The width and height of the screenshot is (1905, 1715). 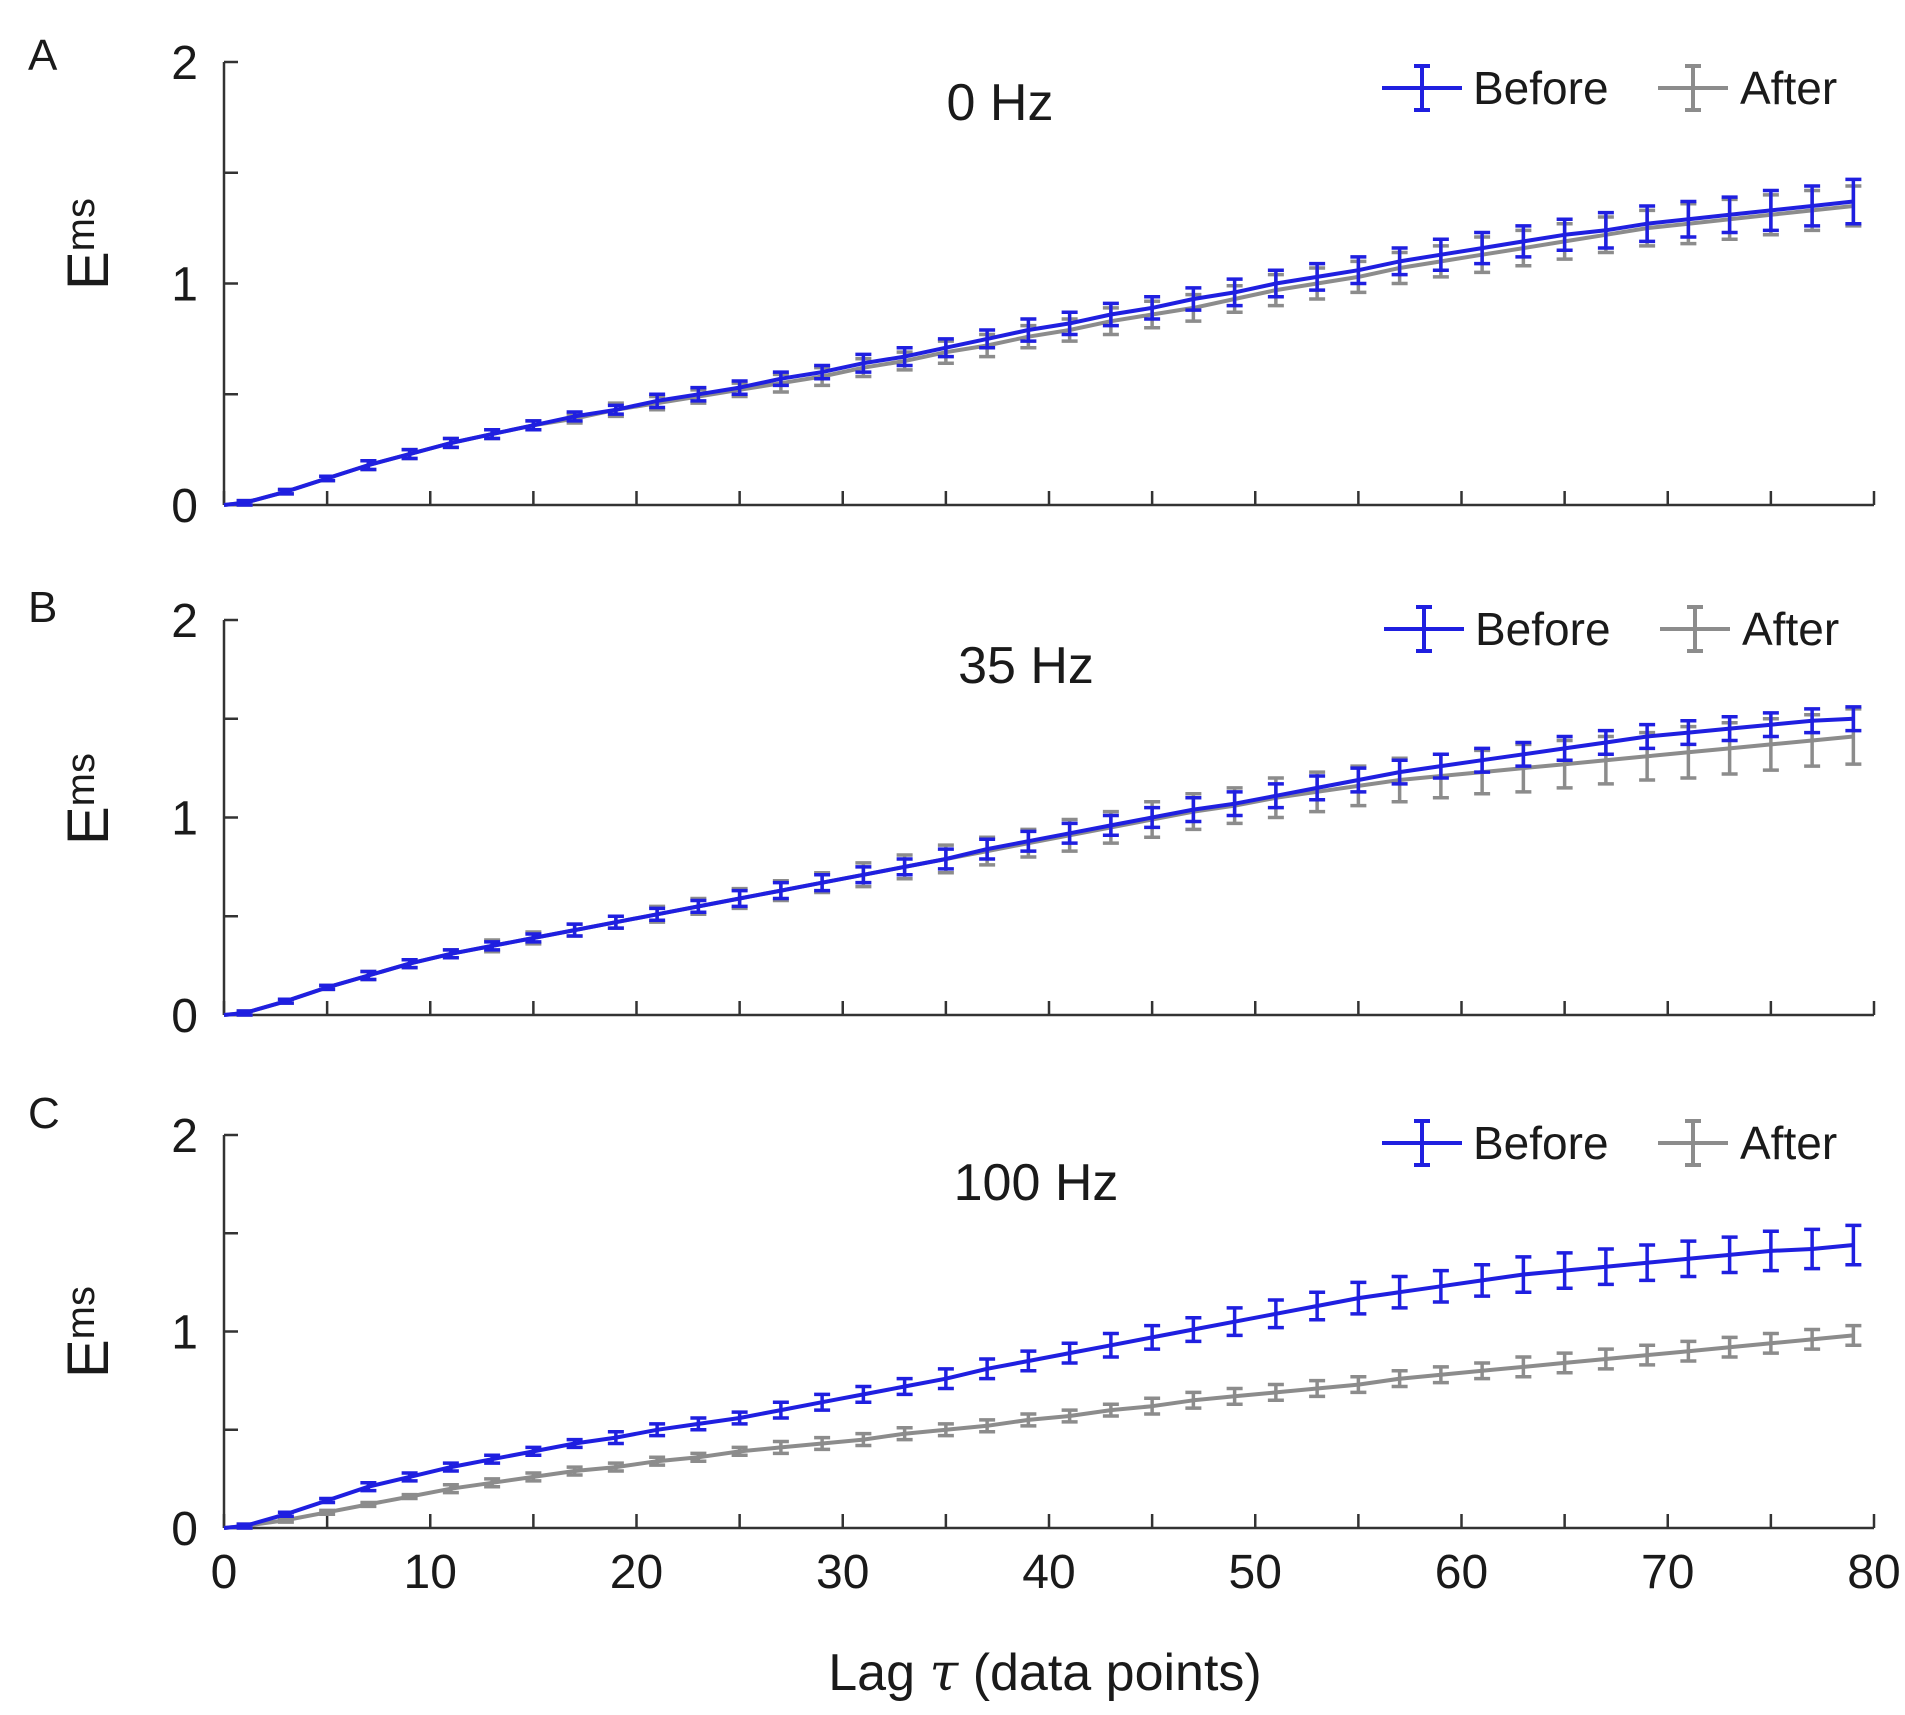 I want to click on x-tick-label: 40, so click(x=1048, y=1572).